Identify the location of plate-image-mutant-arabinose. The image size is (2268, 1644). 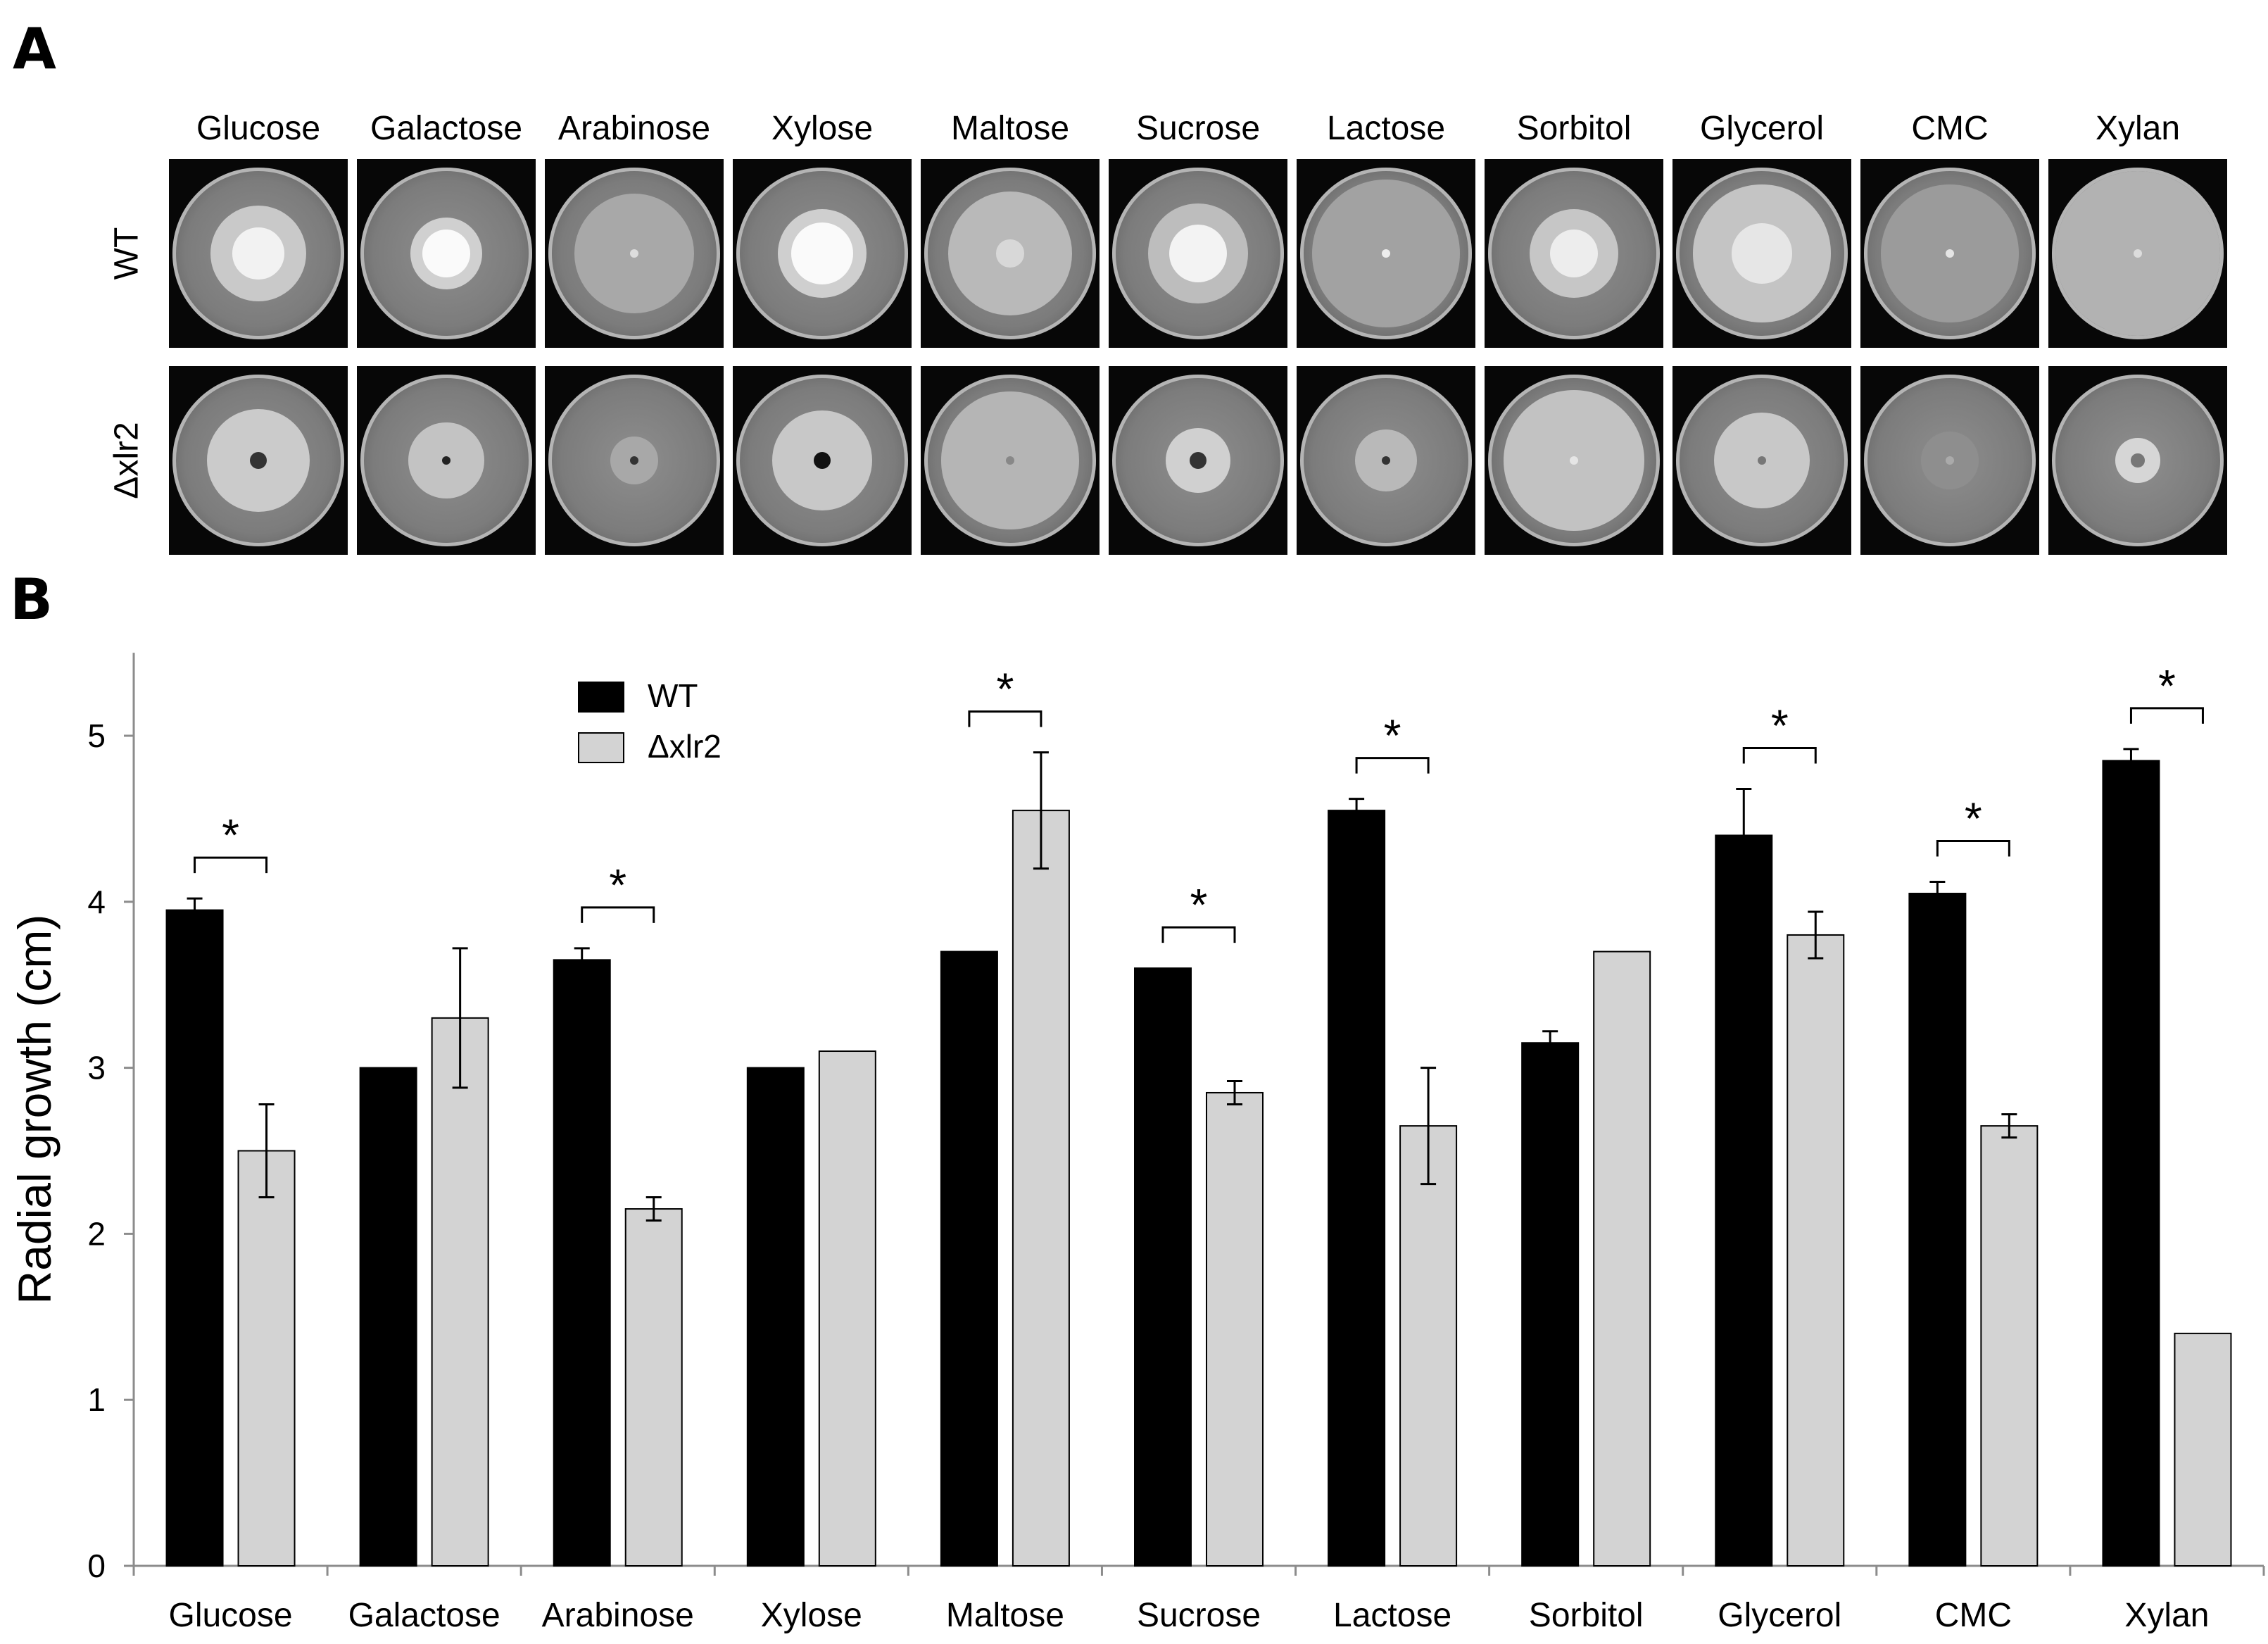
(635, 461).